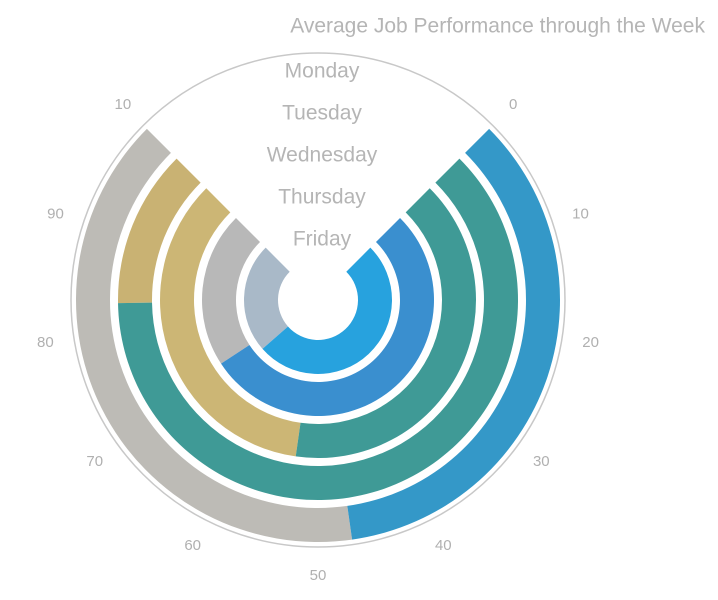 This screenshot has height=600, width=718. Describe the element at coordinates (513, 104) in the screenshot. I see `tick-label: 0` at that location.